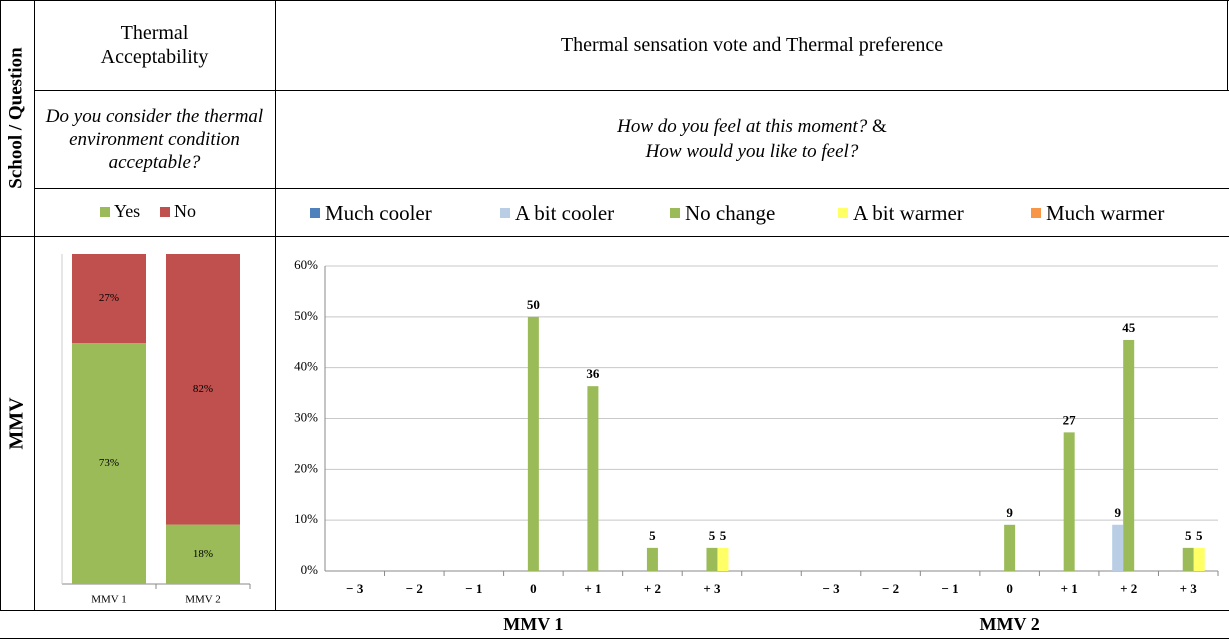 The width and height of the screenshot is (1229, 640). What do you see at coordinates (310, 569) in the screenshot?
I see `y-tick-label: 0%` at bounding box center [310, 569].